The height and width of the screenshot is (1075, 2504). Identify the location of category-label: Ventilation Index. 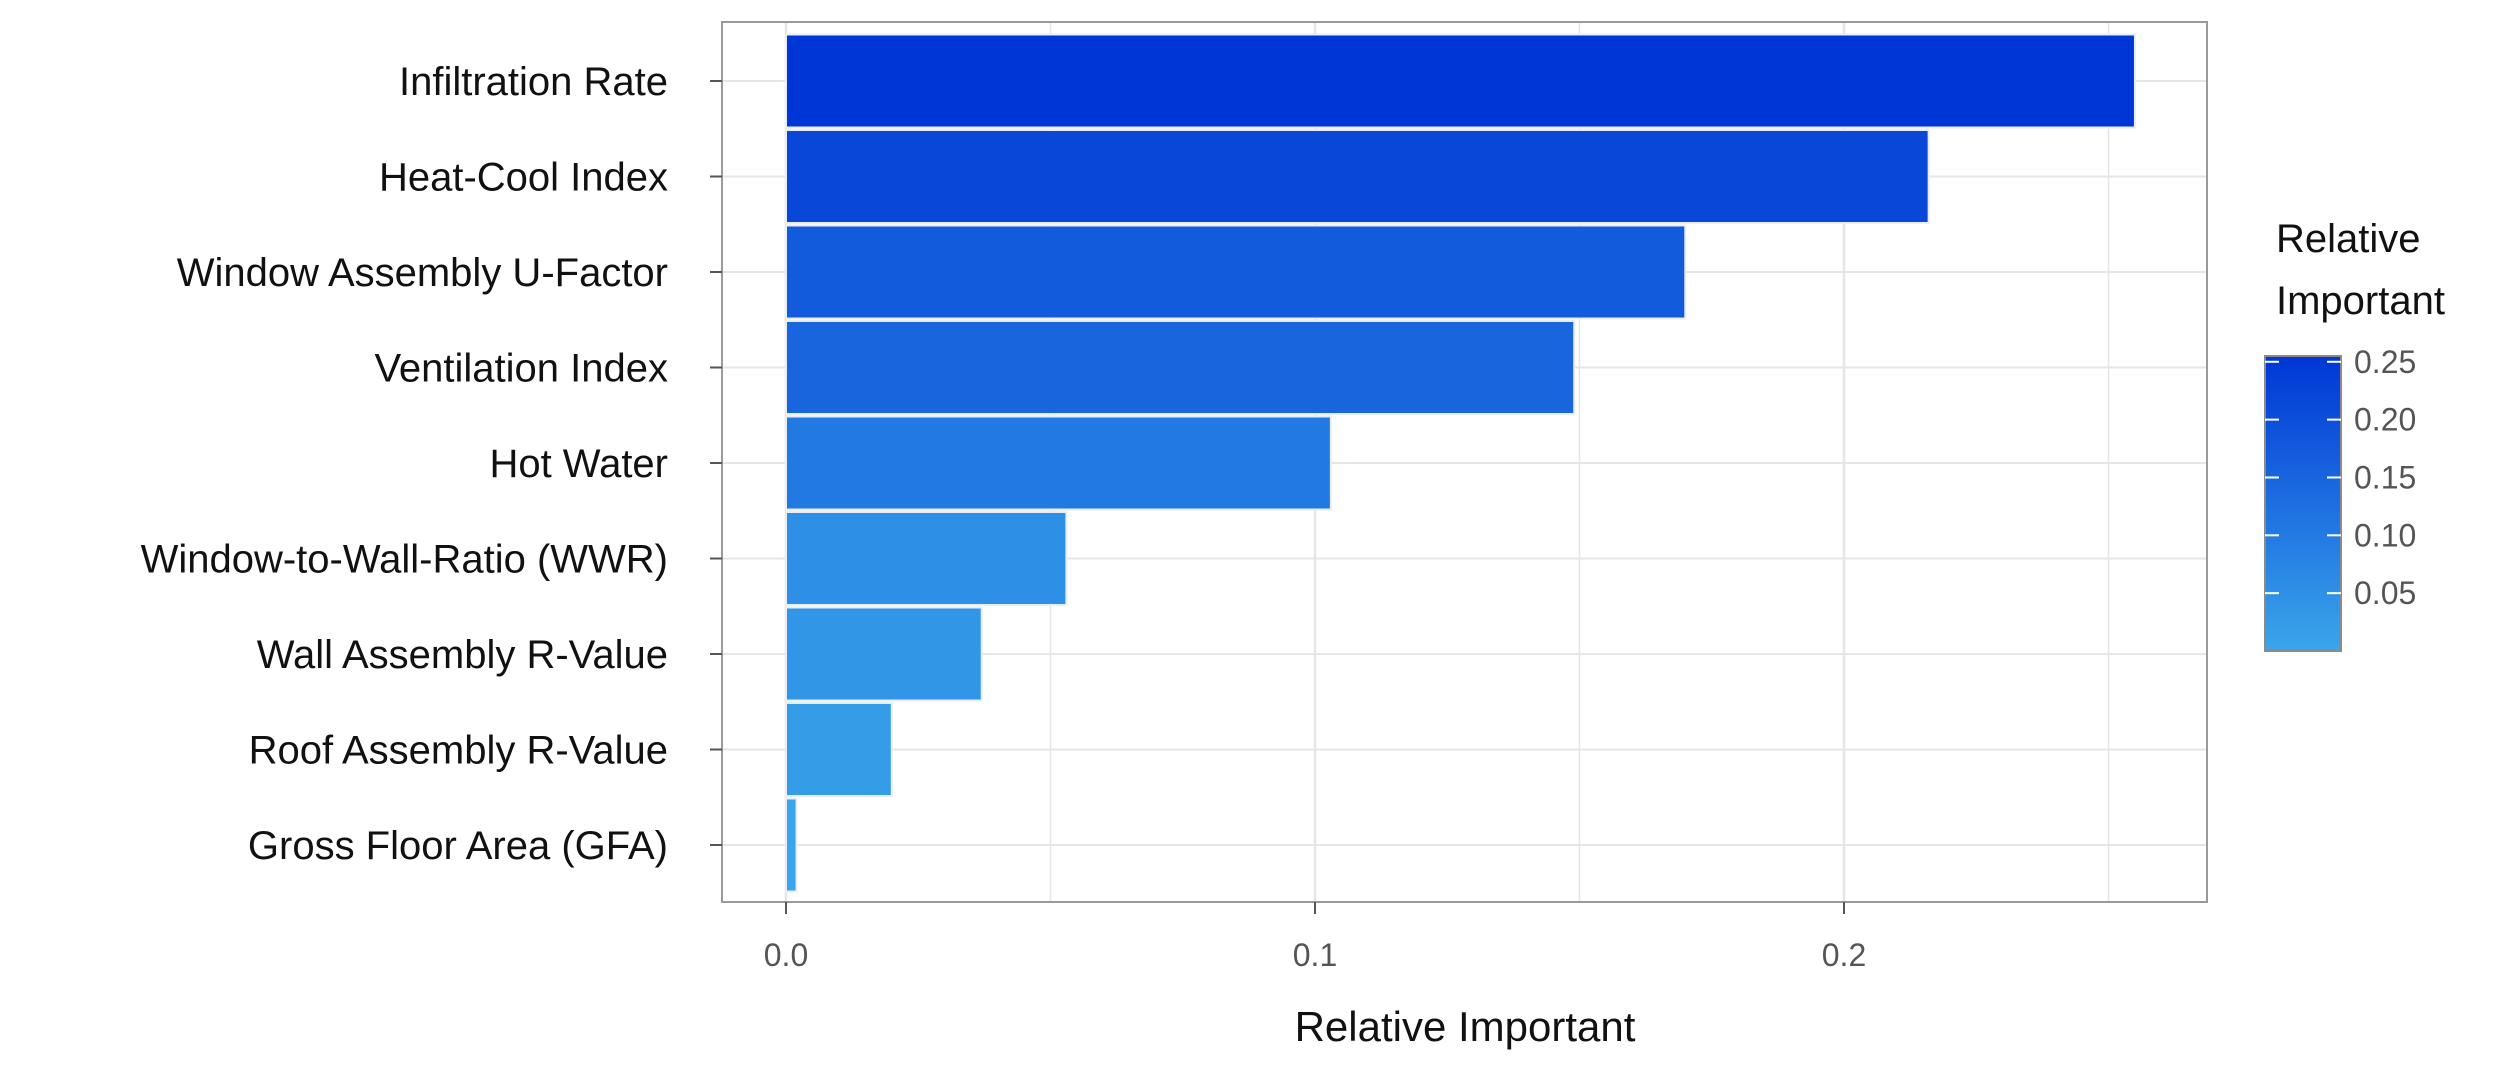
(521, 369).